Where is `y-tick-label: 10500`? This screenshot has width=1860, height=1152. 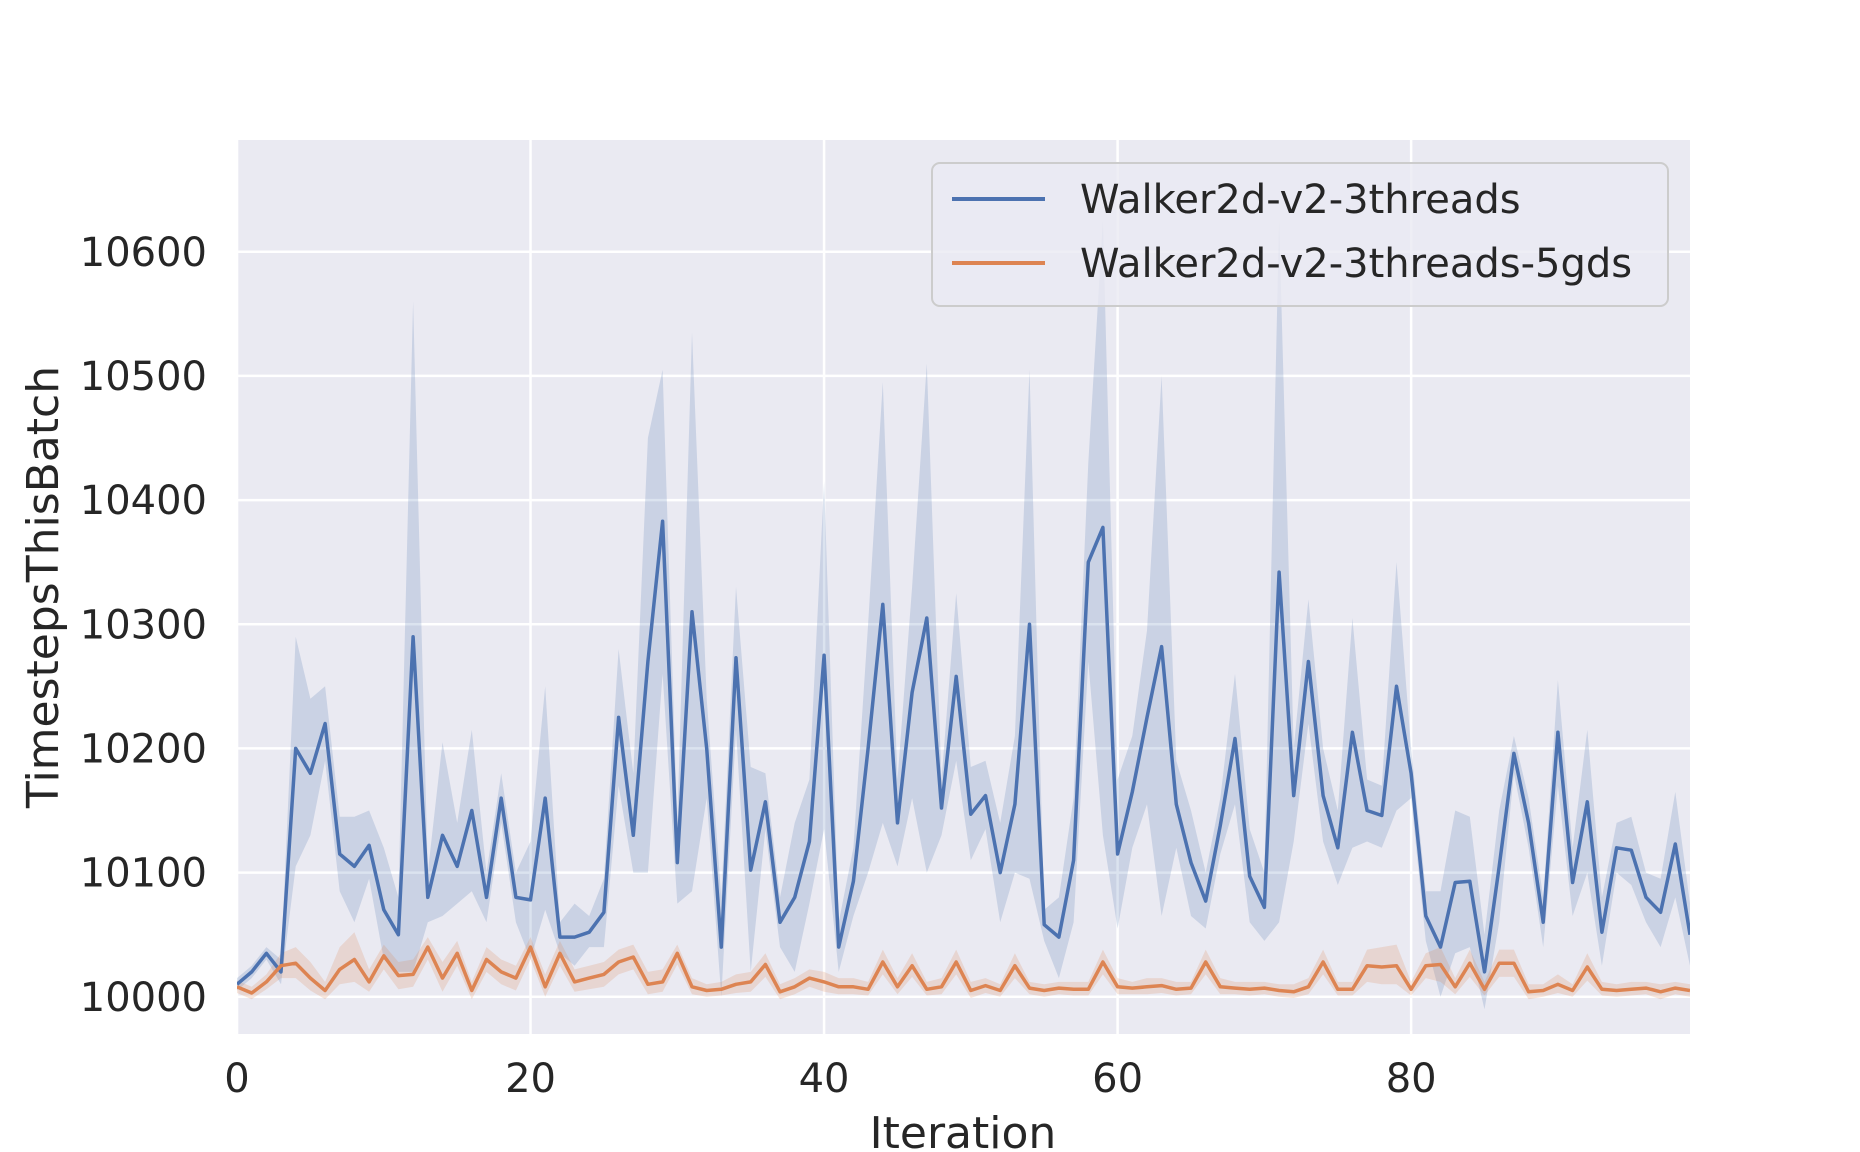 y-tick-label: 10500 is located at coordinates (143, 377).